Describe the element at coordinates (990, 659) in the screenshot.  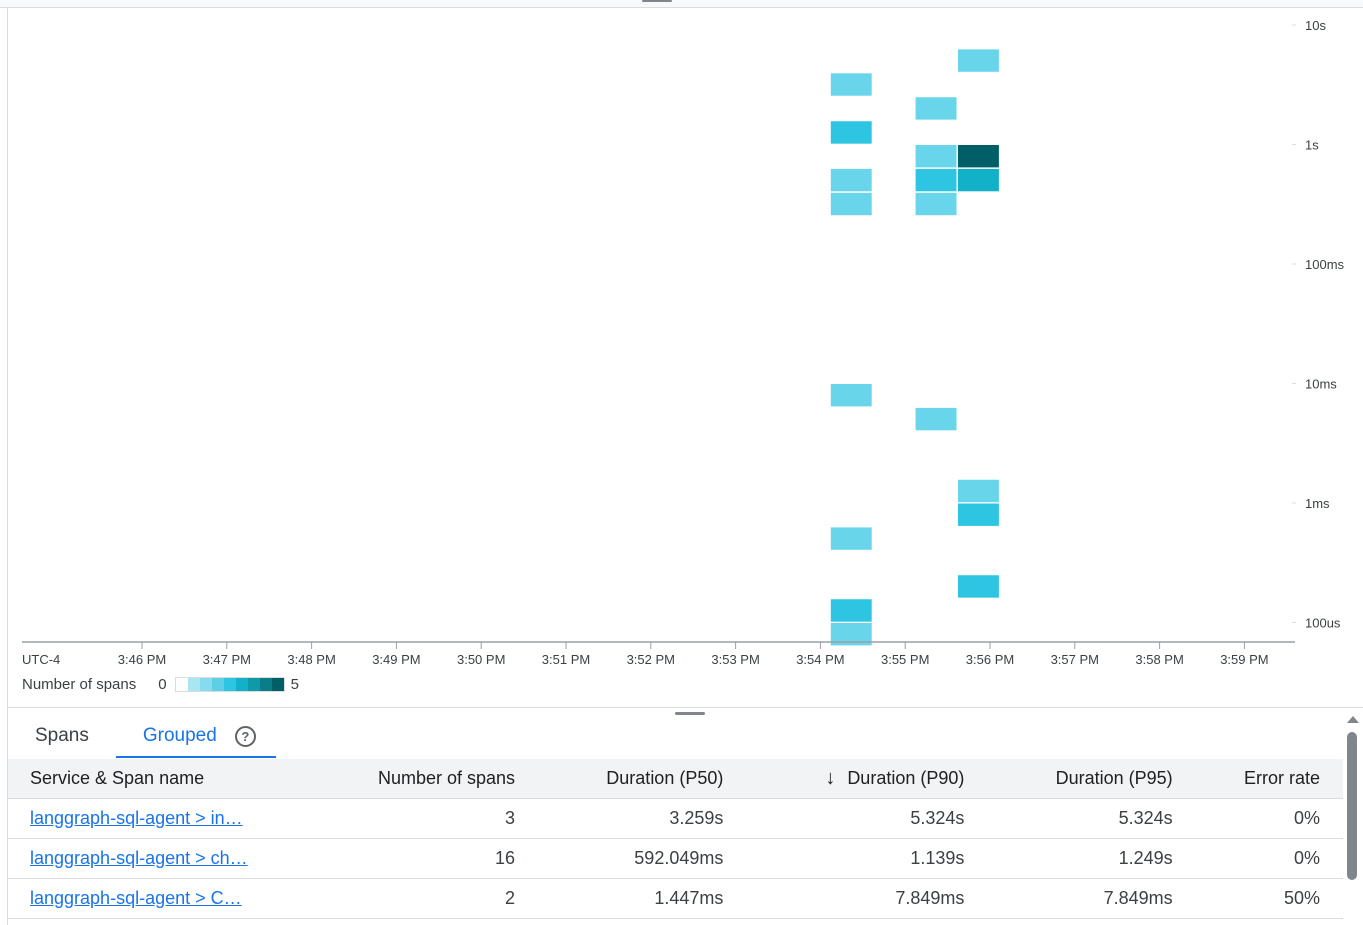
I see `x-tick-label: 3:56 PM` at that location.